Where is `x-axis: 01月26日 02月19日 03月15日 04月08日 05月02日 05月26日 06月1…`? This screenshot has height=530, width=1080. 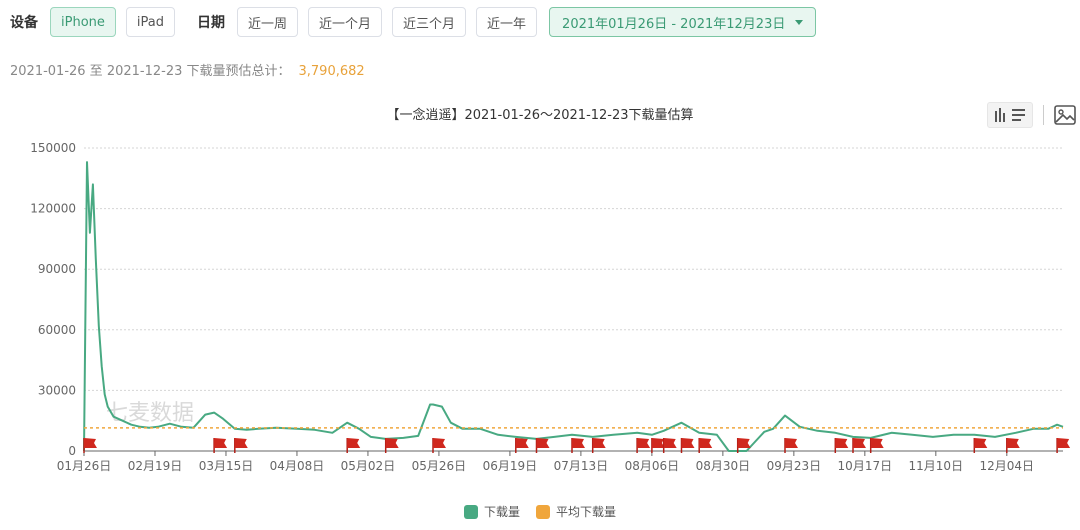 x-axis: 01月26日 02月19日 03月15日 04月08日 05月02日 05月26日 06月1… is located at coordinates (560, 461).